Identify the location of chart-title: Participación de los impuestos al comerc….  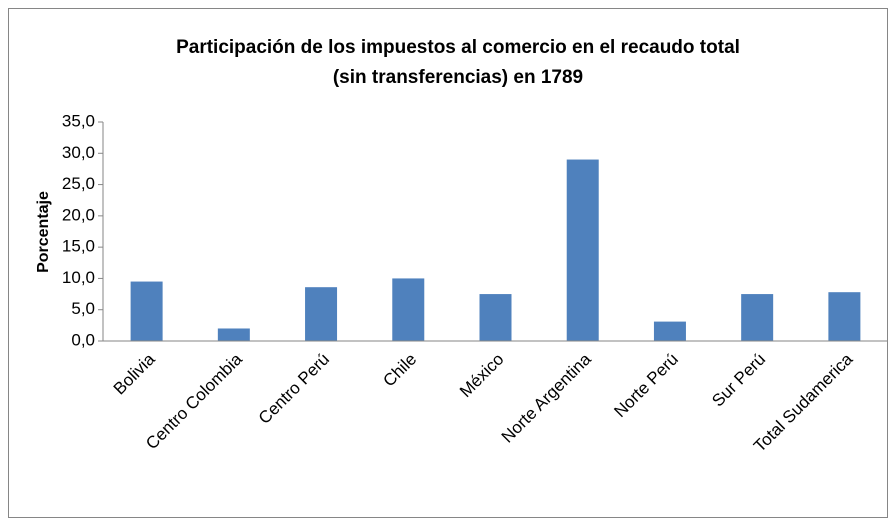
(458, 47).